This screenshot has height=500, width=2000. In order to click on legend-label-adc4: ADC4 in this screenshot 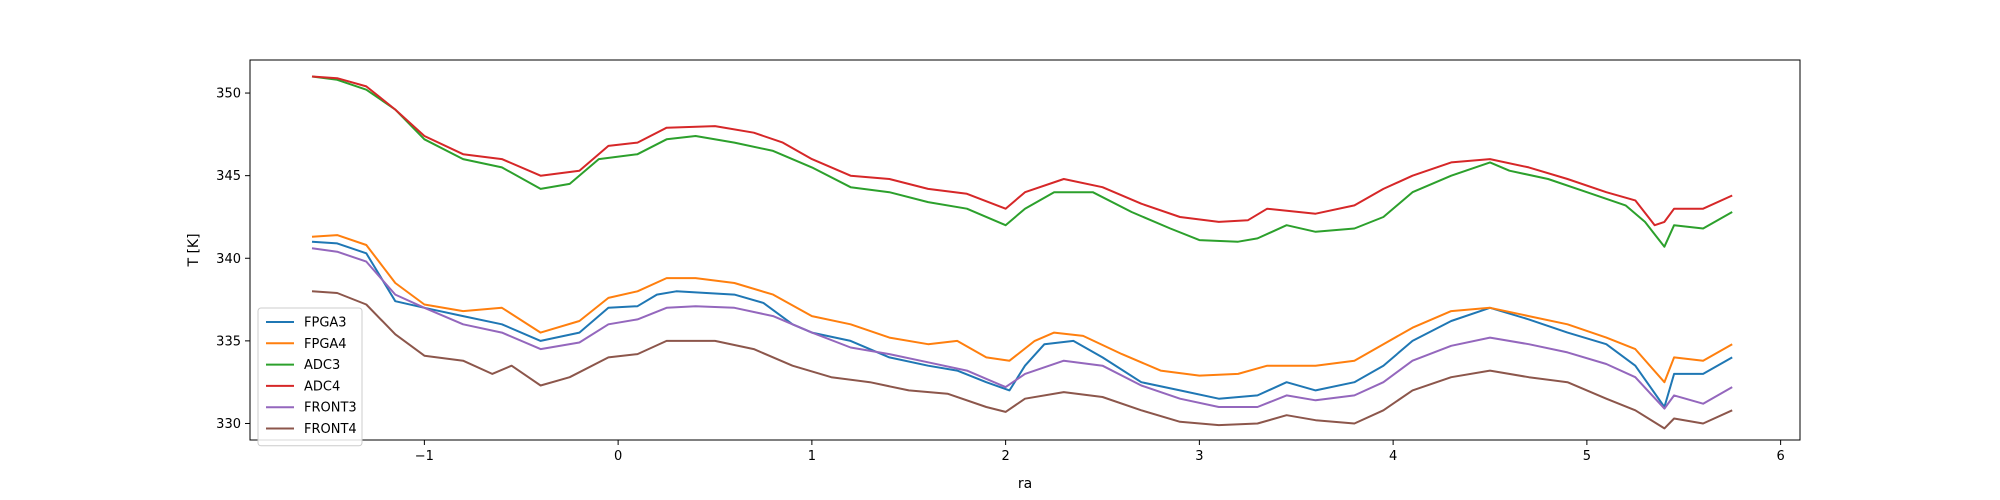, I will do `click(322, 386)`.